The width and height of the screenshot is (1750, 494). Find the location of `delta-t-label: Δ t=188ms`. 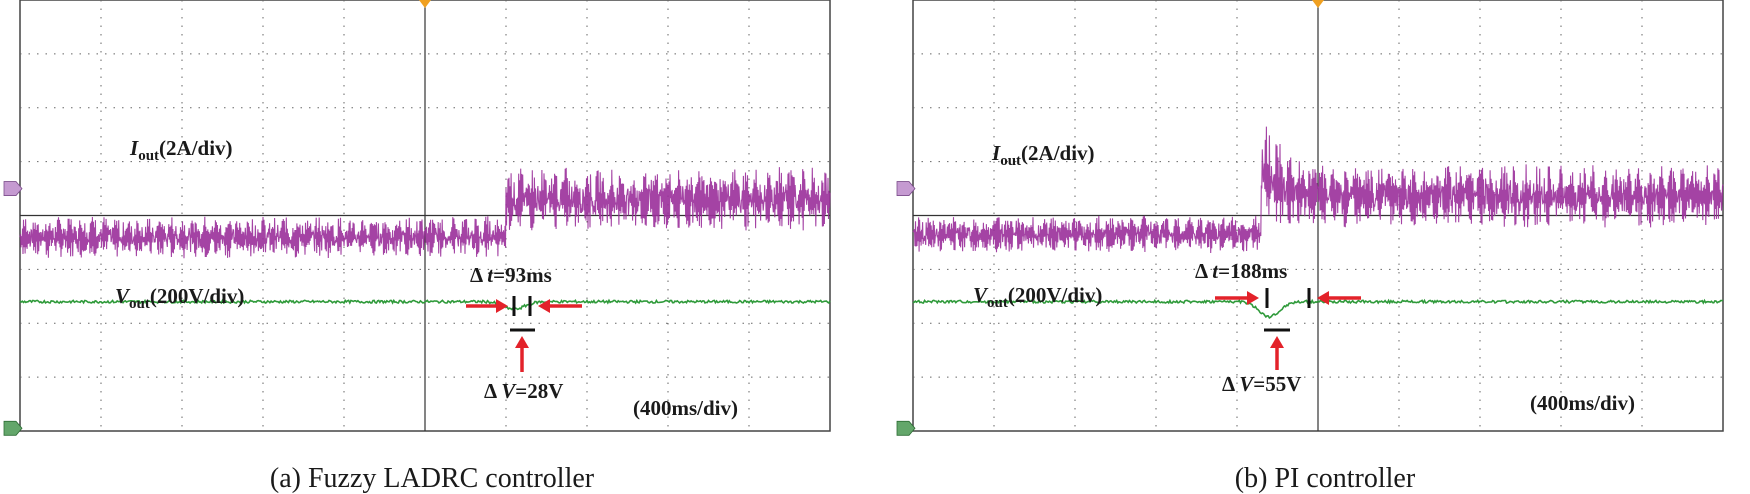

delta-t-label: Δ t=188ms is located at coordinates (1241, 271).